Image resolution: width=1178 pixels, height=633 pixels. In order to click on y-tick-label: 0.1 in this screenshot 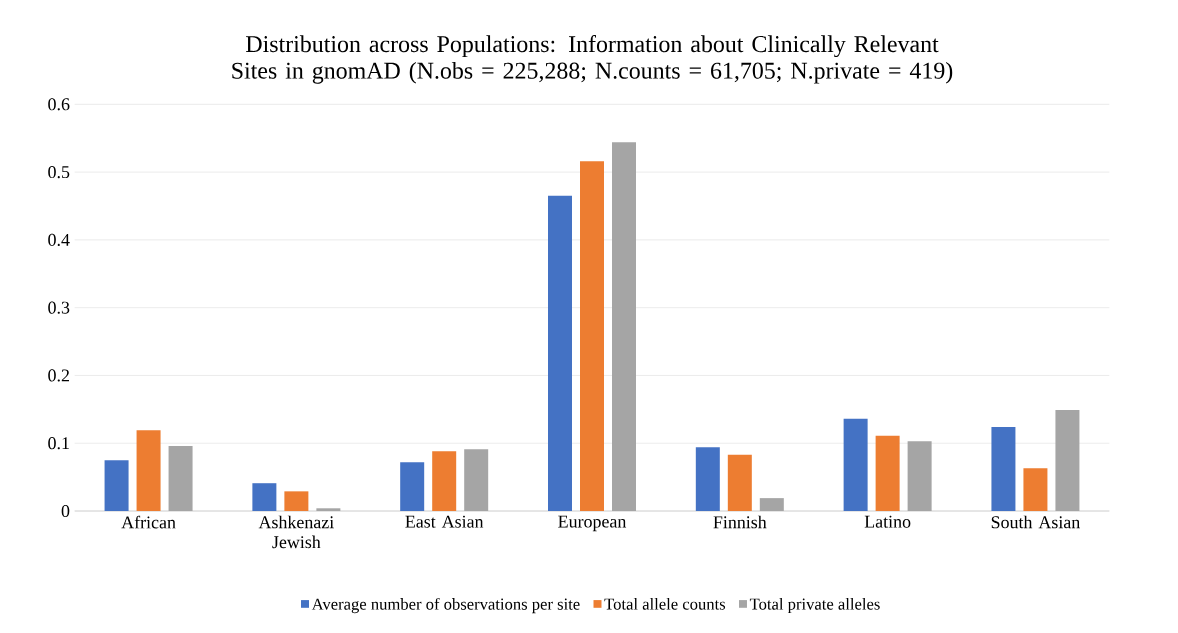, I will do `click(58, 443)`.